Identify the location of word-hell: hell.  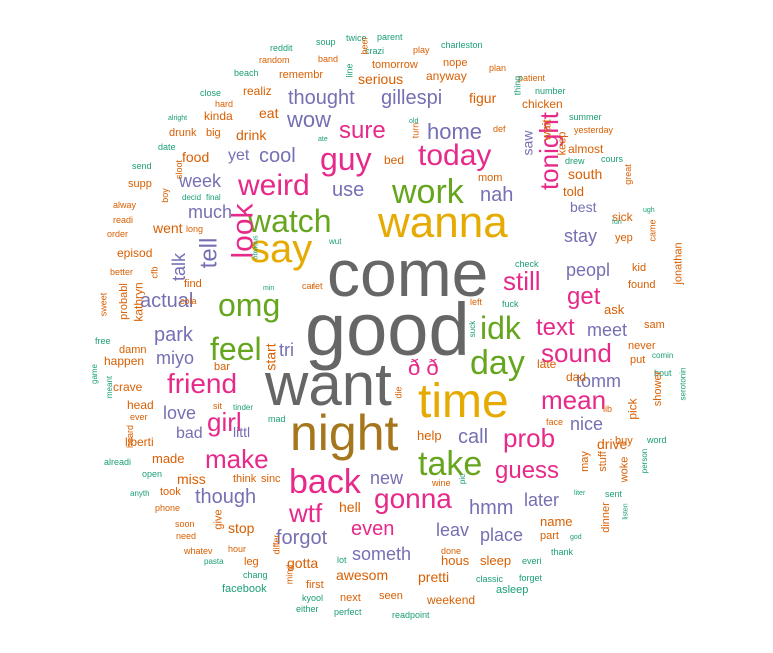
(350, 507).